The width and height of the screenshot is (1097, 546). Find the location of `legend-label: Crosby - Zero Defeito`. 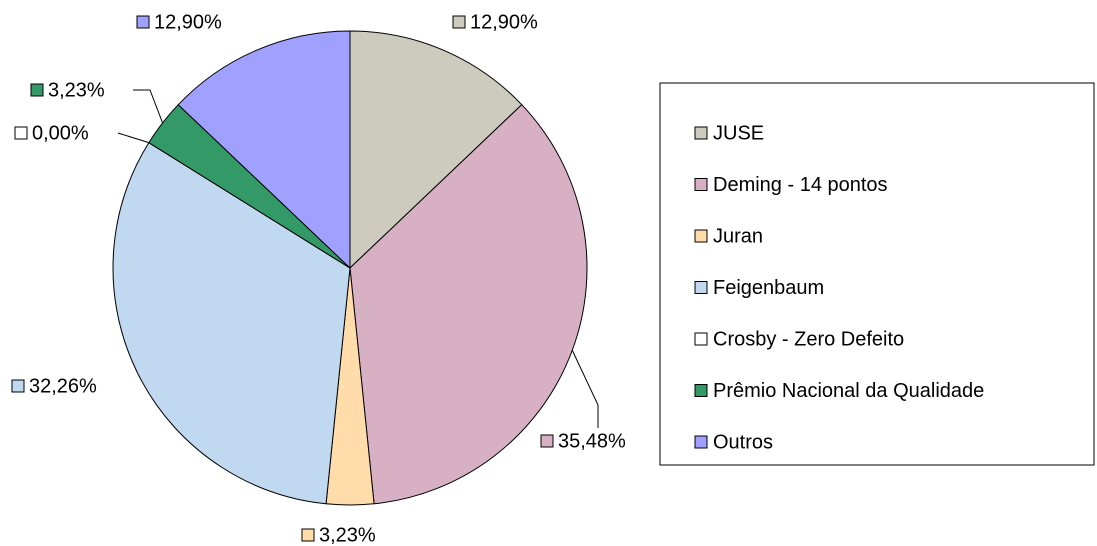

legend-label: Crosby - Zero Defeito is located at coordinates (808, 339).